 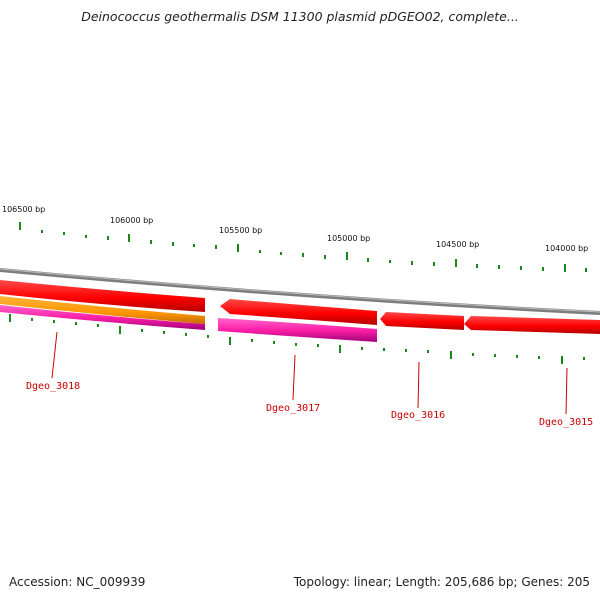 I want to click on plasmid-backbone, so click(x=300, y=291).